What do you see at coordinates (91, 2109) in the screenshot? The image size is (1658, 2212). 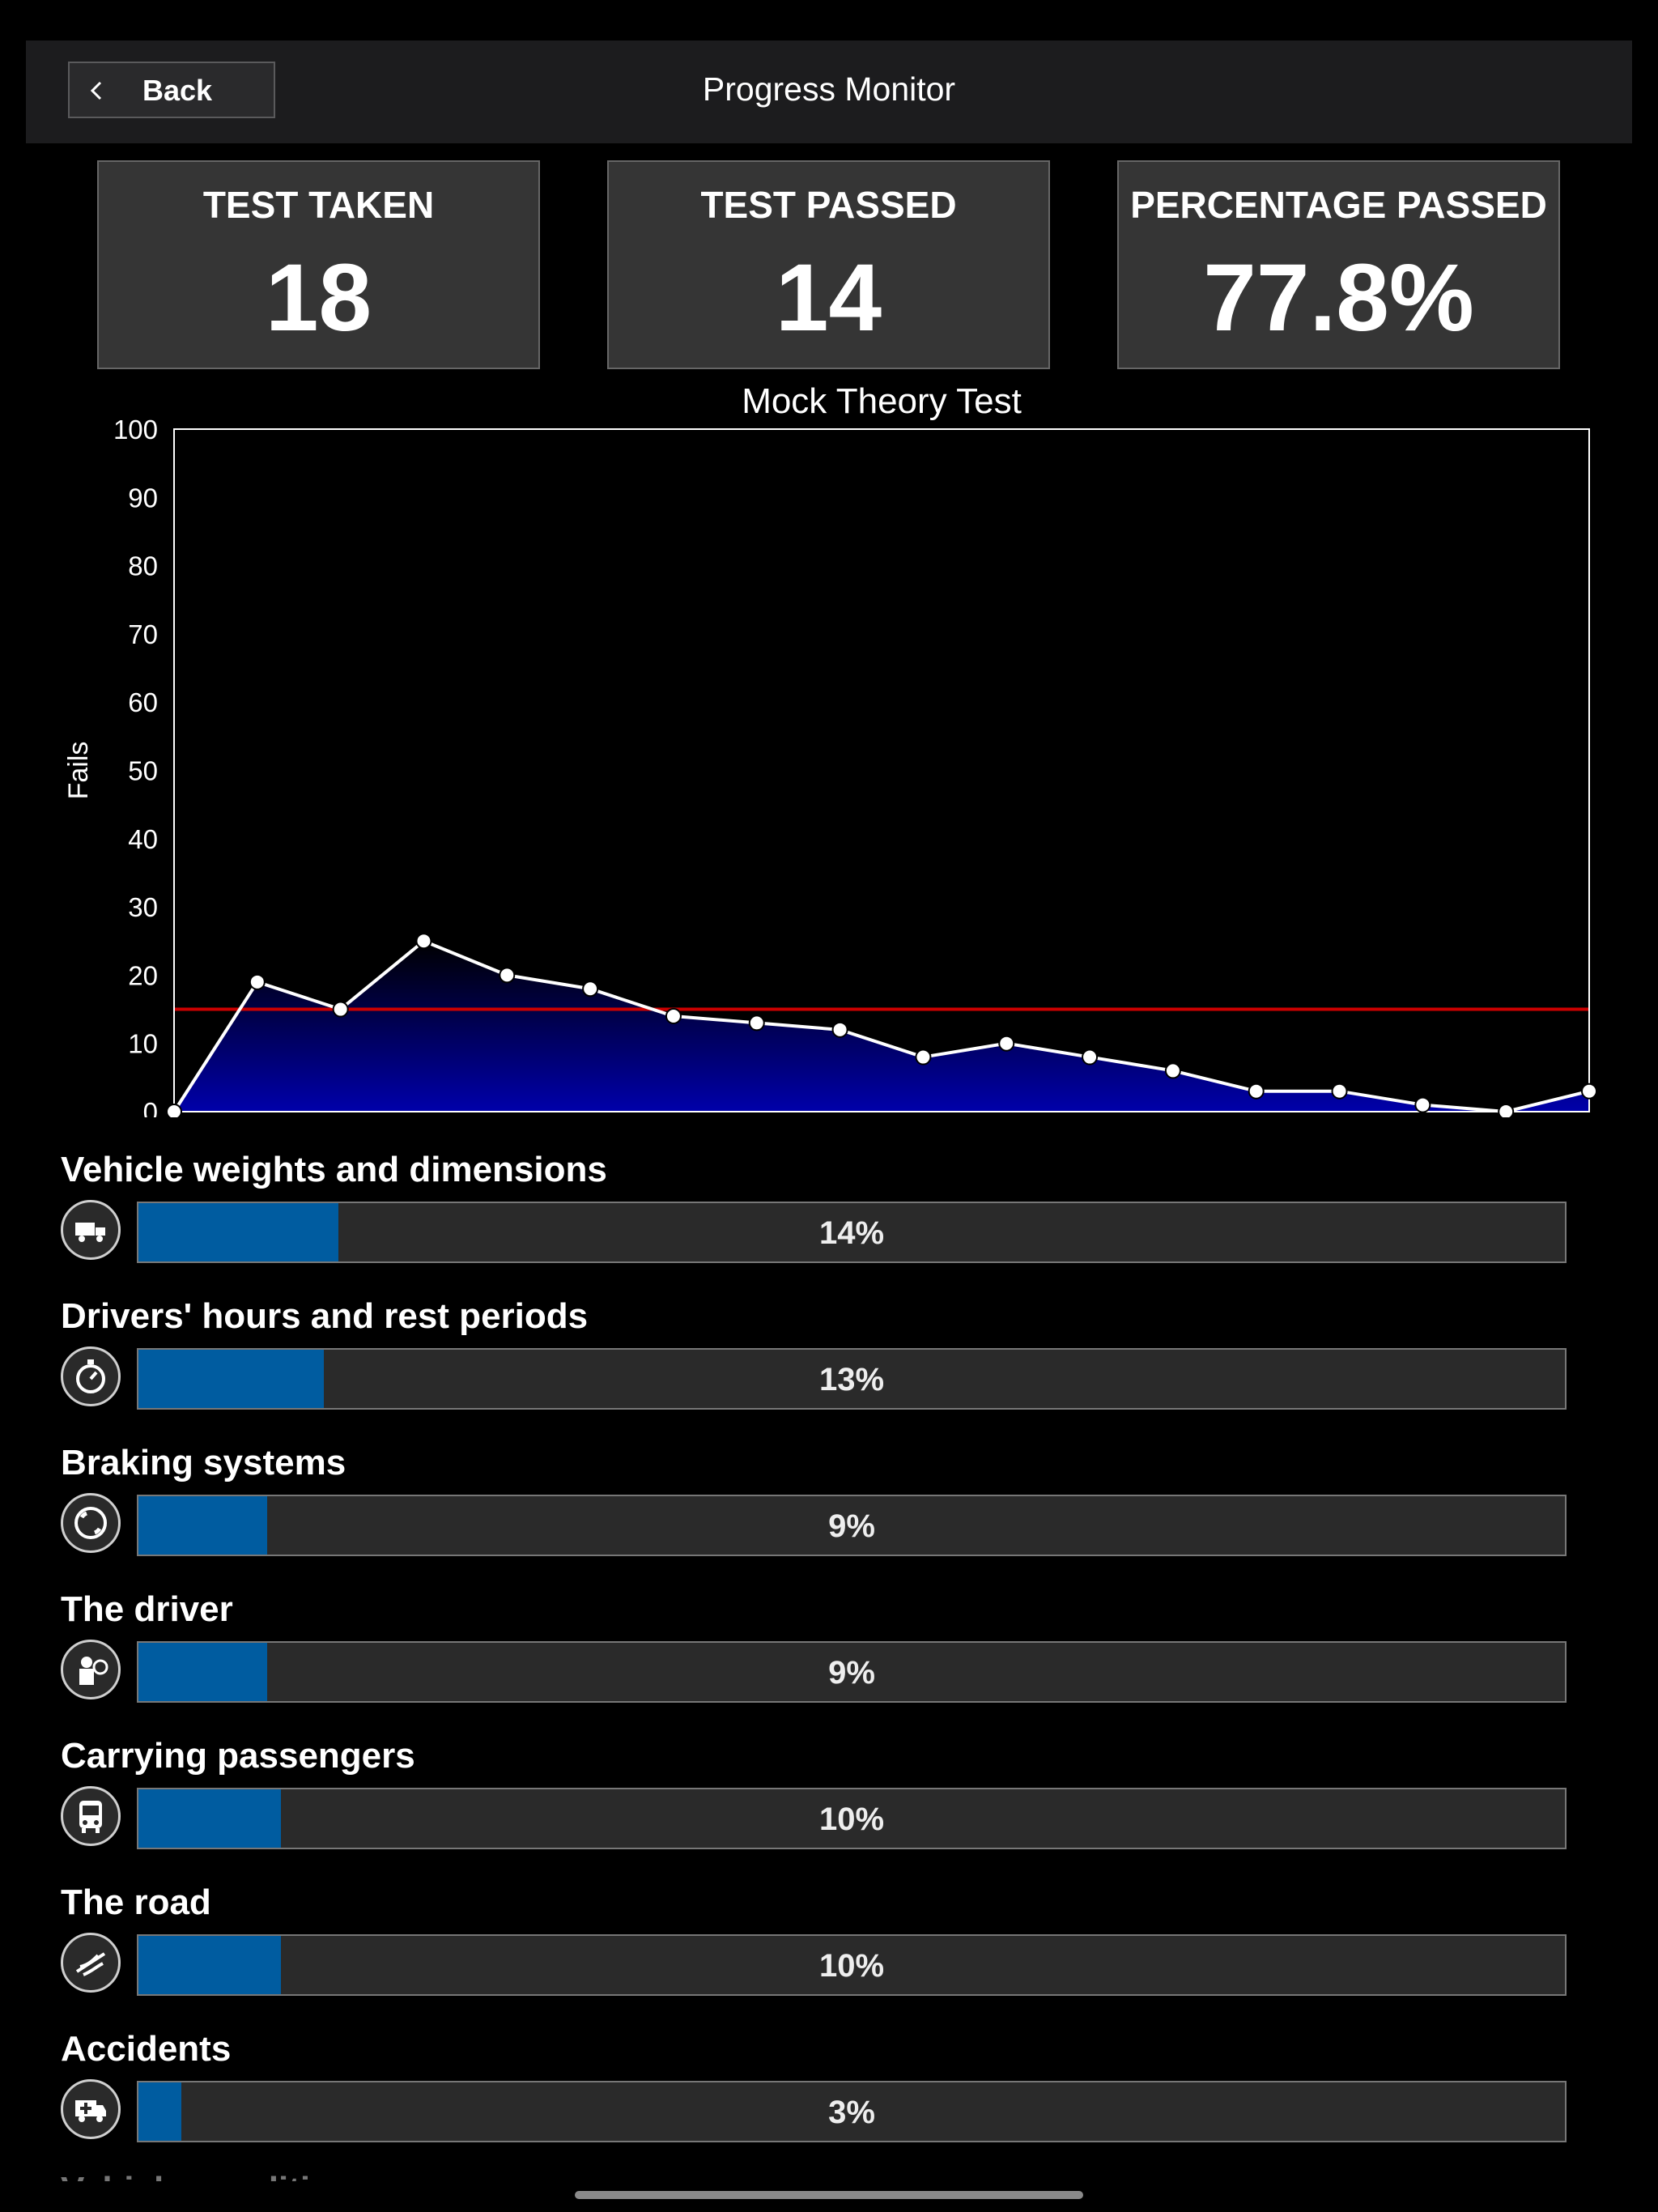 I see `ambulance-icon` at bounding box center [91, 2109].